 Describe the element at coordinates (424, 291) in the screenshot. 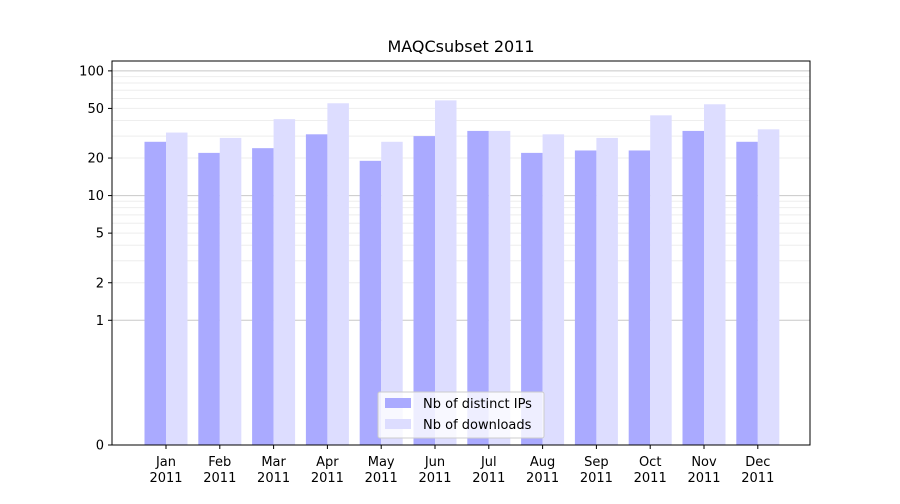

I see `bar-distinct-ips-jun` at that location.